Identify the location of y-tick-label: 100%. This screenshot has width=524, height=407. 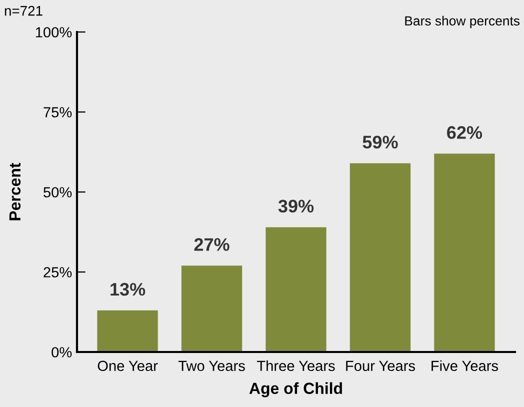
(54, 32).